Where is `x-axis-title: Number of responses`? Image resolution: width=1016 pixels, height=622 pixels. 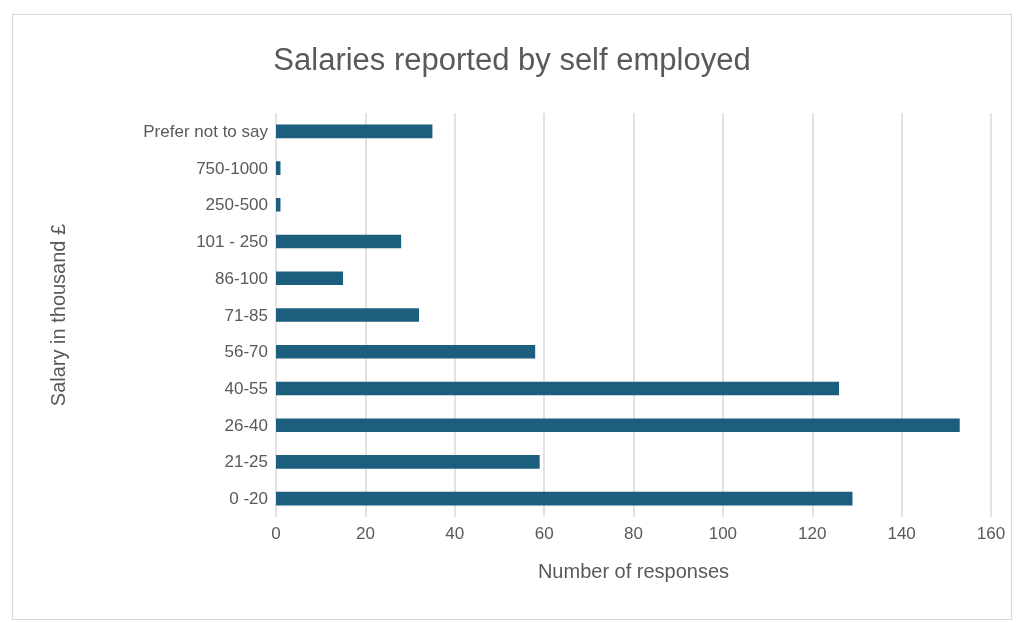
x-axis-title: Number of responses is located at coordinates (633, 571).